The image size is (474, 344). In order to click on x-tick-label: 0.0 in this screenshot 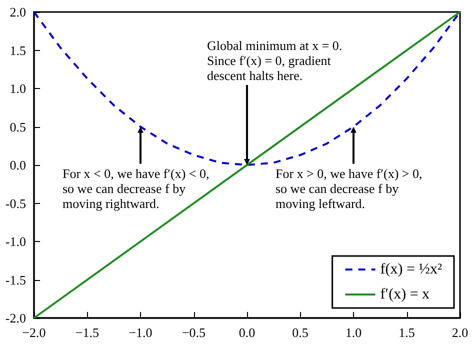, I will do `click(247, 332)`.